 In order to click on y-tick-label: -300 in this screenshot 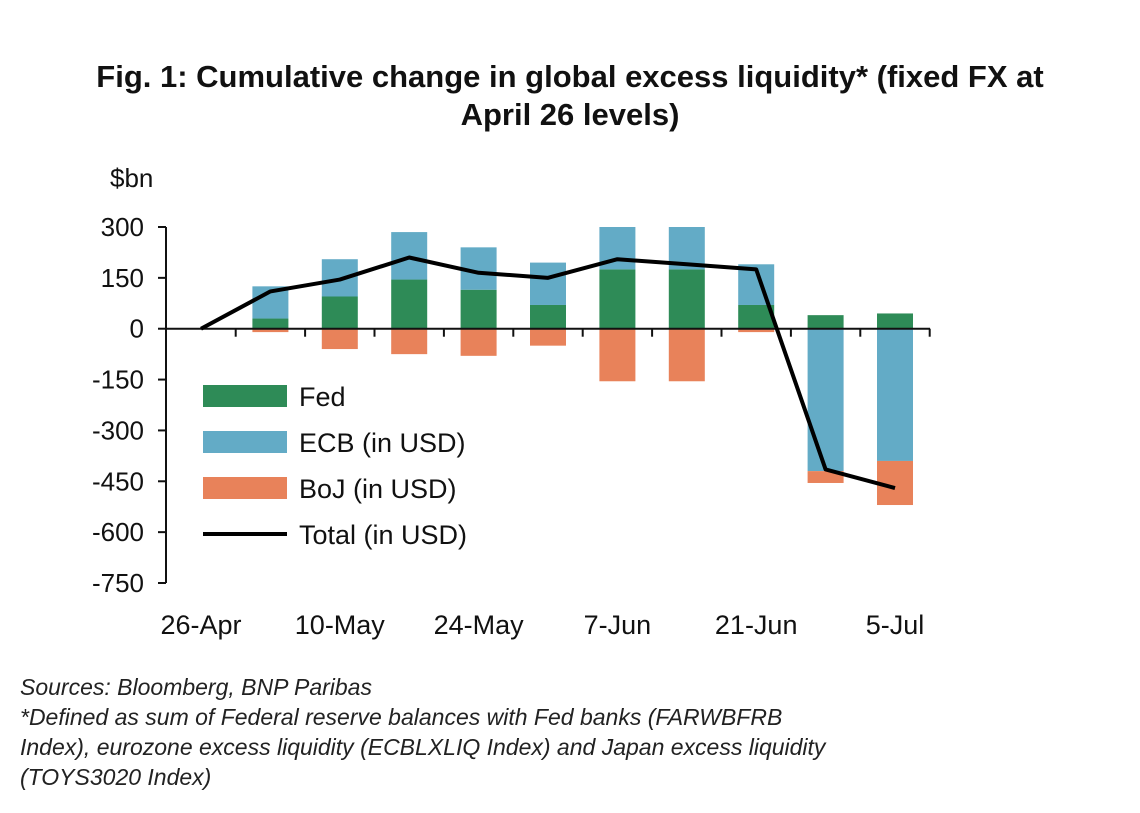, I will do `click(118, 430)`.